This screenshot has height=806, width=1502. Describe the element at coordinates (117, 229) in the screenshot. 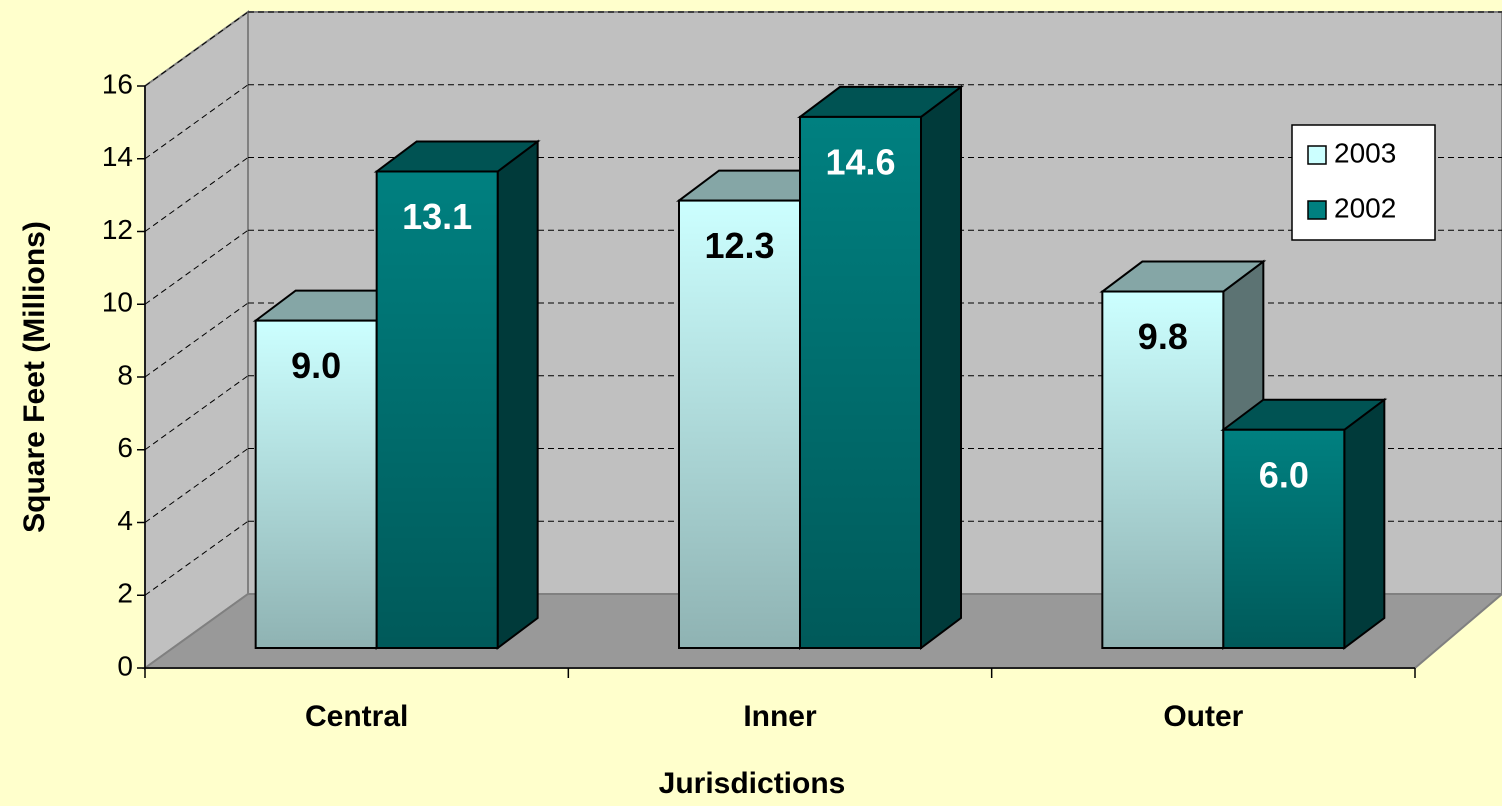

I see `y-tick-label: 12` at that location.